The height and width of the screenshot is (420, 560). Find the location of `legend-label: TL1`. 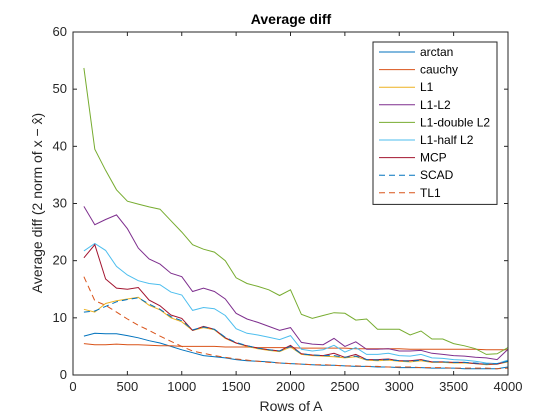

legend-label: TL1 is located at coordinates (430, 193).